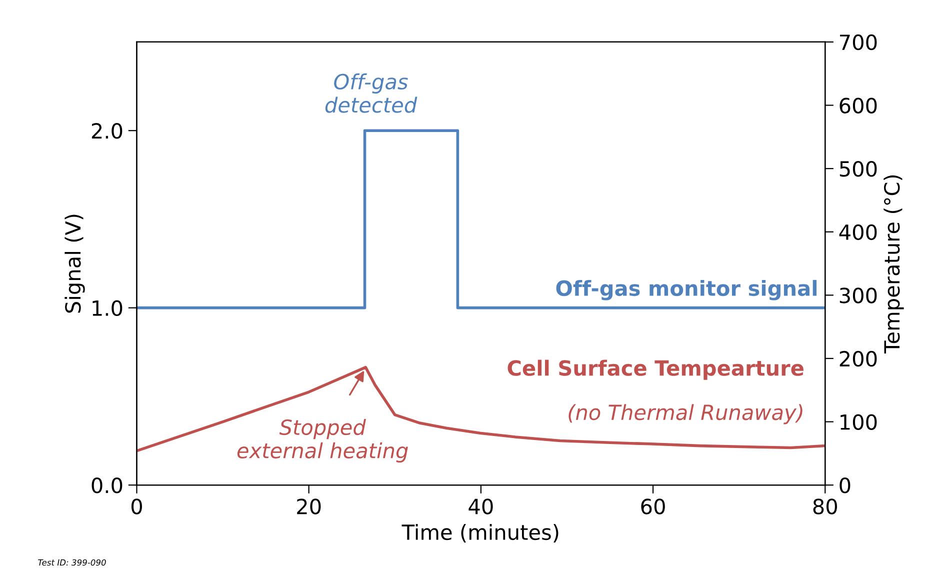 Image resolution: width=943 pixels, height=583 pixels. Describe the element at coordinates (72, 562) in the screenshot. I see `text: Test ID: 399-090` at that location.